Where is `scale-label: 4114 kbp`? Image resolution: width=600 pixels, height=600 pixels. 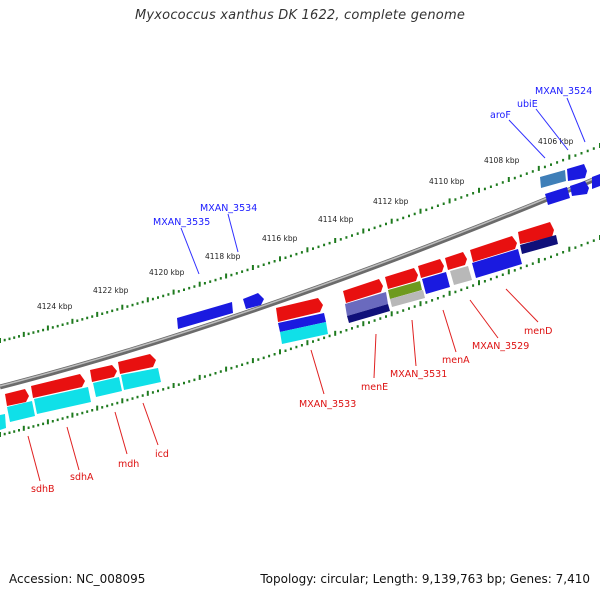 scale-label: 4114 kbp is located at coordinates (336, 219).